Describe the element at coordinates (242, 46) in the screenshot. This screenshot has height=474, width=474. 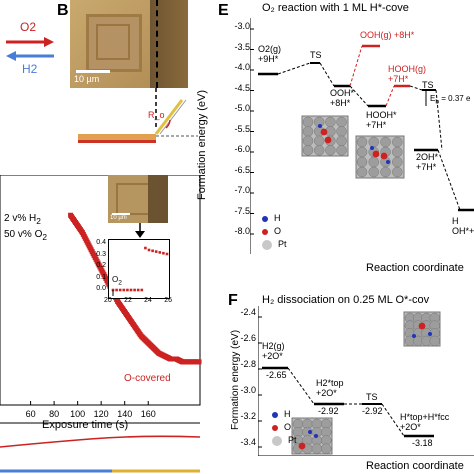
I see `ytick-label: -3.5` at that location.